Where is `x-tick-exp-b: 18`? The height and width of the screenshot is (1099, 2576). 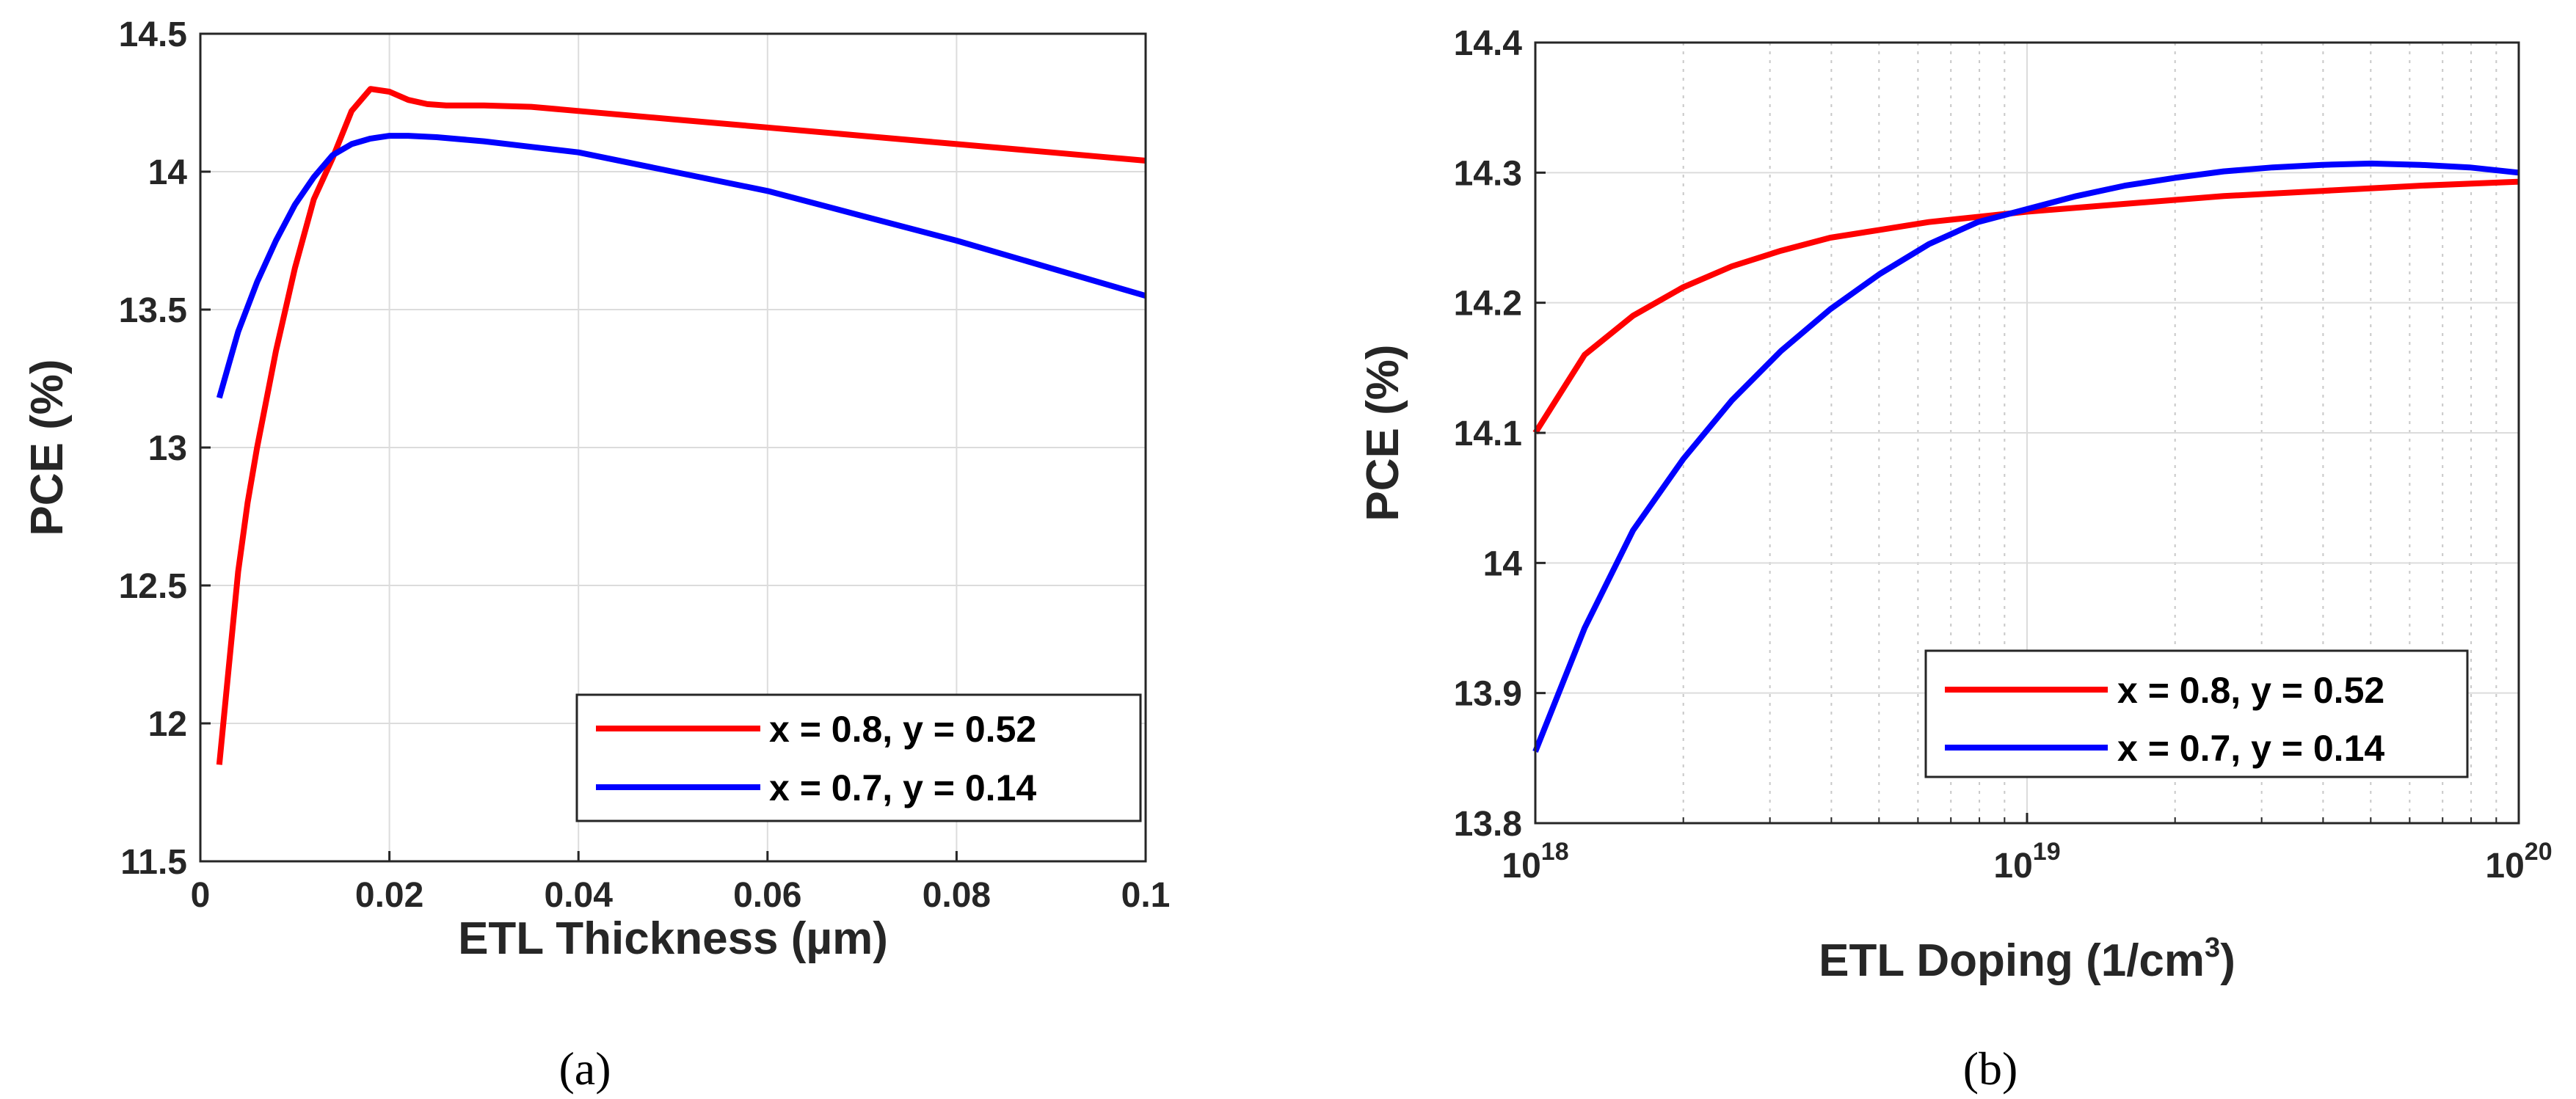
x-tick-exp-b: 18 is located at coordinates (1555, 852).